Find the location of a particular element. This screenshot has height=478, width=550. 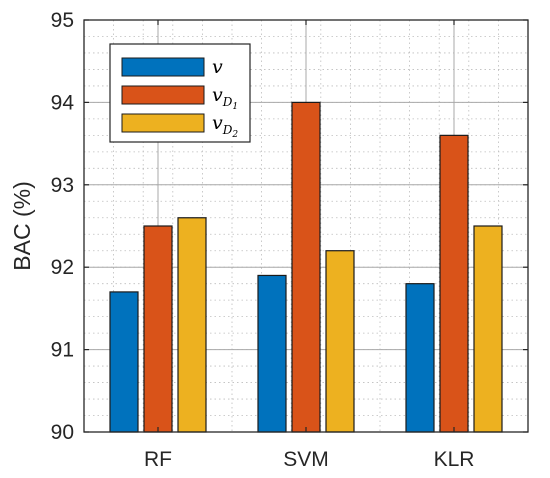

bar-klr-v is located at coordinates (420, 358).